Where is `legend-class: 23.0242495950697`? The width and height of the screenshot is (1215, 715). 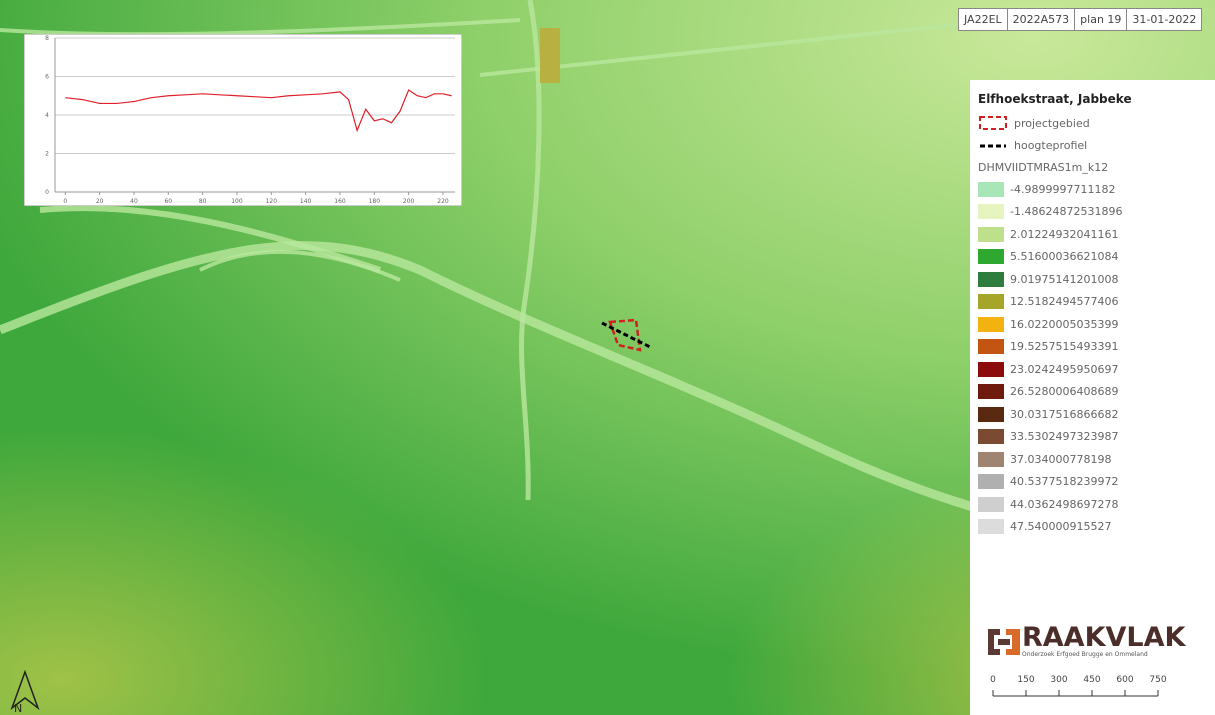
legend-class: 23.0242495950697 is located at coordinates (1092, 369).